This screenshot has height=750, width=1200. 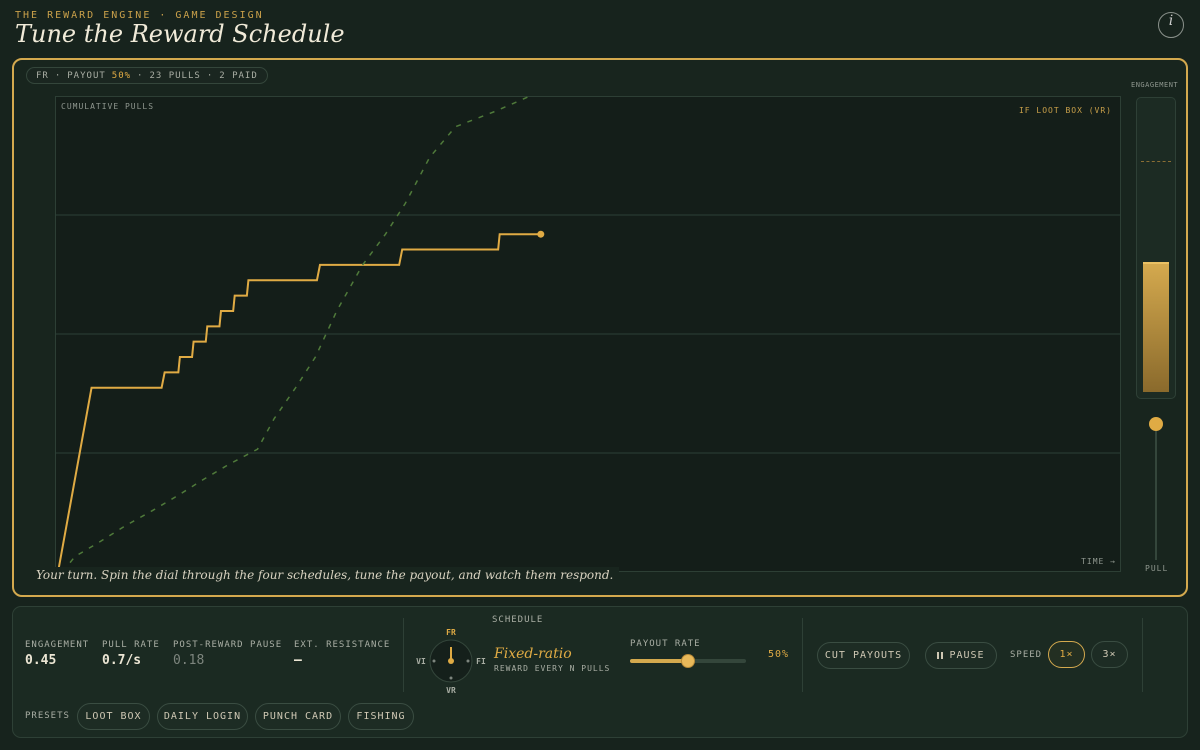 What do you see at coordinates (1156, 327) in the screenshot?
I see `meter-fill` at bounding box center [1156, 327].